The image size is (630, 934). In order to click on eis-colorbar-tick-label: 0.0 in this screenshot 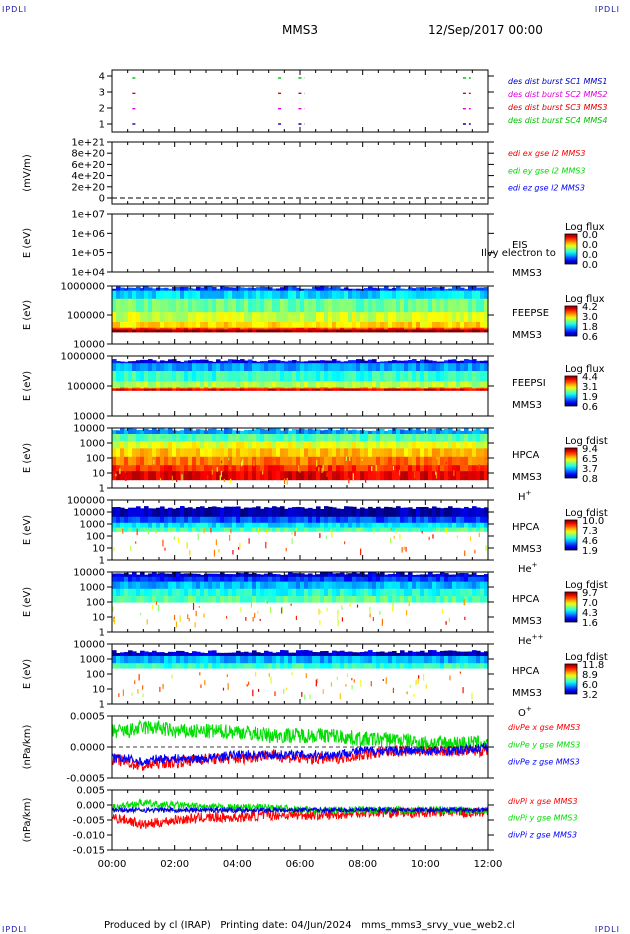, I will do `click(590, 255)`.